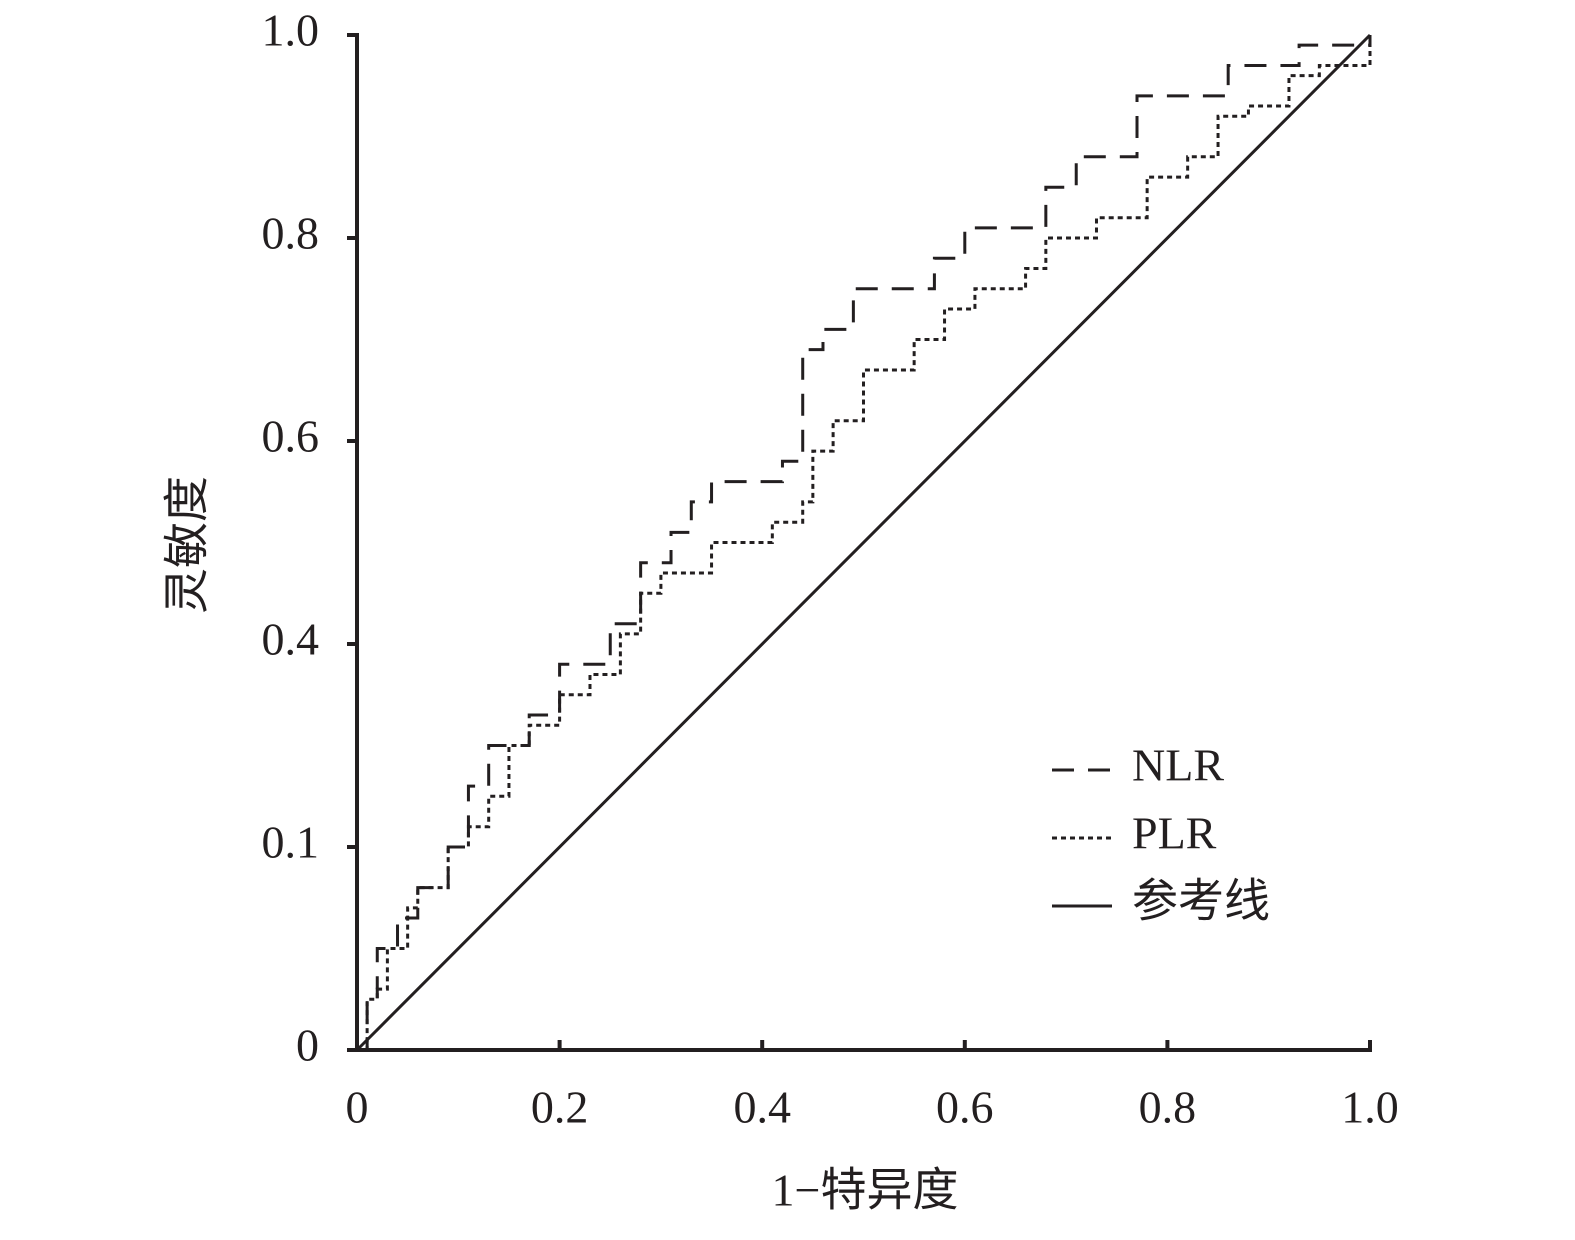 The image size is (1575, 1240). I want to click on y-tick-label: 0.1, so click(291, 842).